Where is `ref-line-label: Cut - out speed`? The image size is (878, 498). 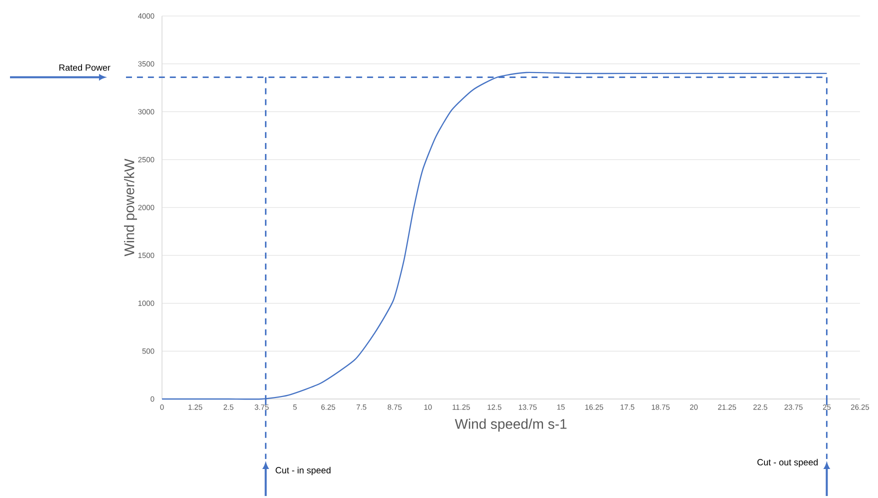
ref-line-label: Cut - out speed is located at coordinates (787, 463).